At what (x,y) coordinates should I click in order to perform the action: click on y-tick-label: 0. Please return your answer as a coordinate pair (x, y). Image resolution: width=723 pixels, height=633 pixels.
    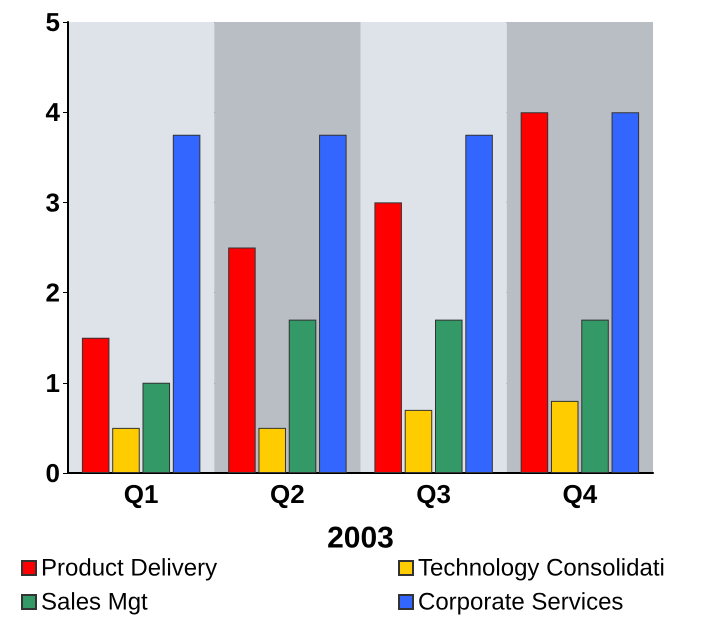
    Looking at the image, I should click on (53, 473).